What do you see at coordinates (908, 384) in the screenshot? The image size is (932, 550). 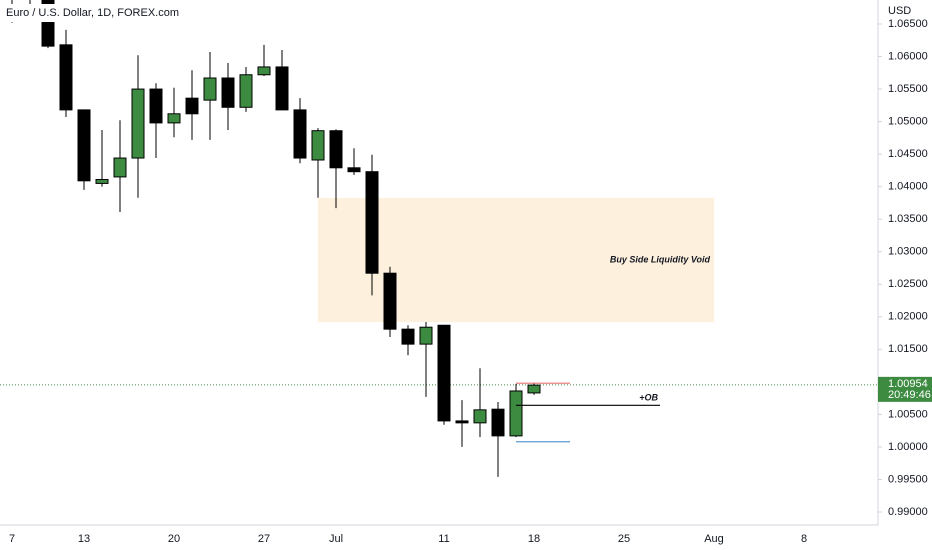 I see `price-label: 1.00954` at bounding box center [908, 384].